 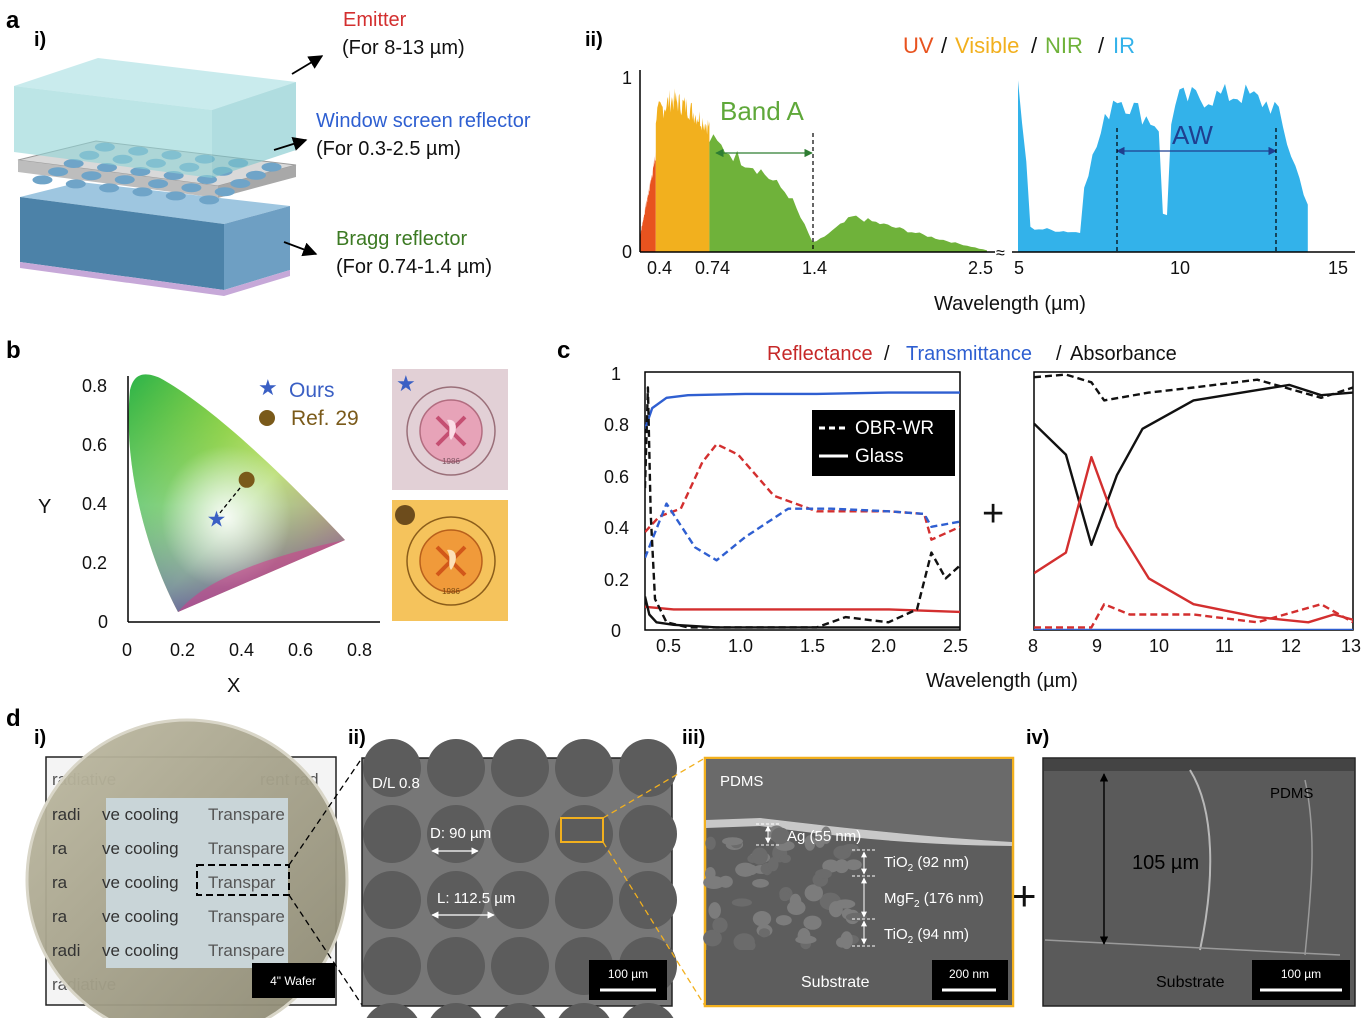 I want to click on panel-a-ii-label: ii), so click(x=594, y=40).